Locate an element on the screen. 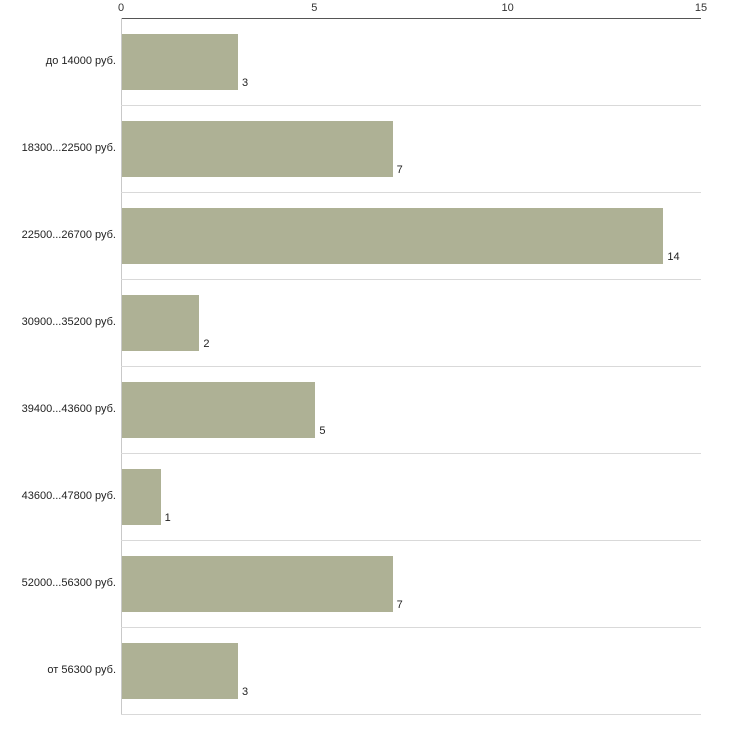  category-label: 30900...35200 руб. is located at coordinates (68, 321).